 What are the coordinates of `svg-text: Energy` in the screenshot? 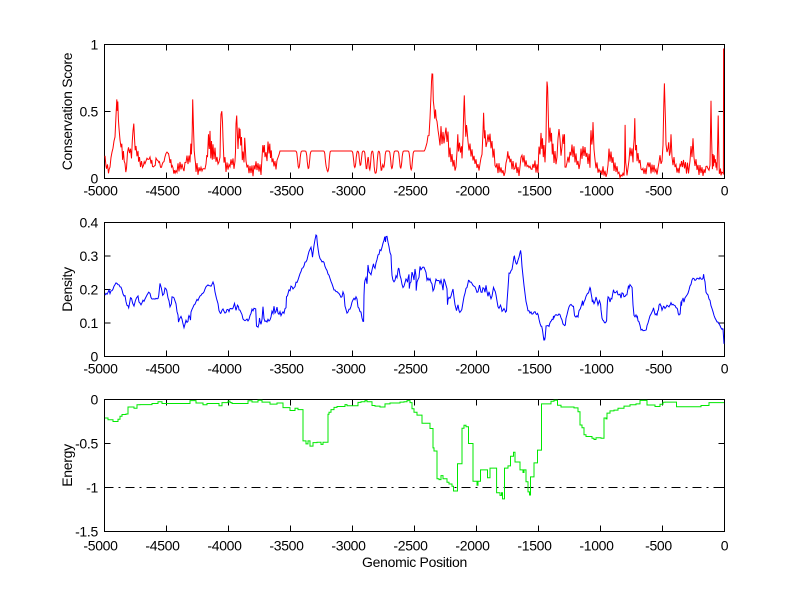 It's located at (67, 465).